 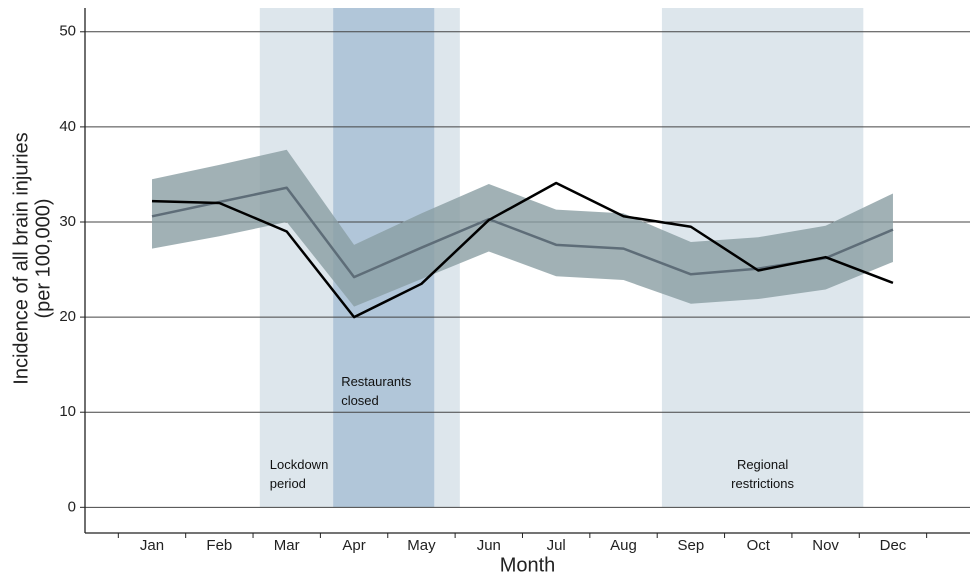 I want to click on period-label: Restaurants closed, so click(x=376, y=391).